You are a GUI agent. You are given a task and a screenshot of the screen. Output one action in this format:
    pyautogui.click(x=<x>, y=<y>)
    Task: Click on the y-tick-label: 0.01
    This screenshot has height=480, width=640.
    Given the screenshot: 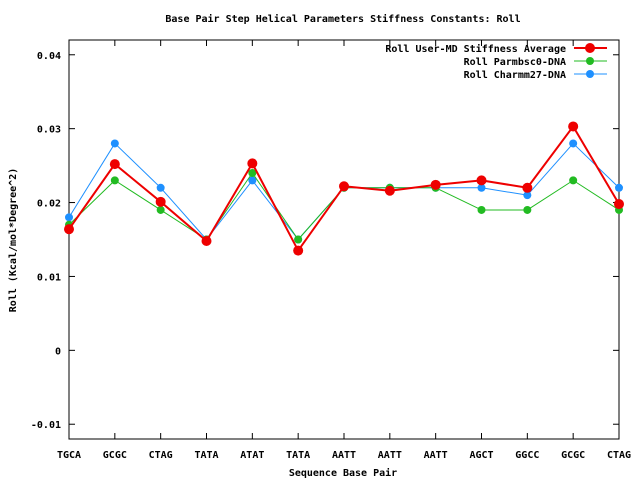 What is the action you would take?
    pyautogui.click(x=49, y=277)
    